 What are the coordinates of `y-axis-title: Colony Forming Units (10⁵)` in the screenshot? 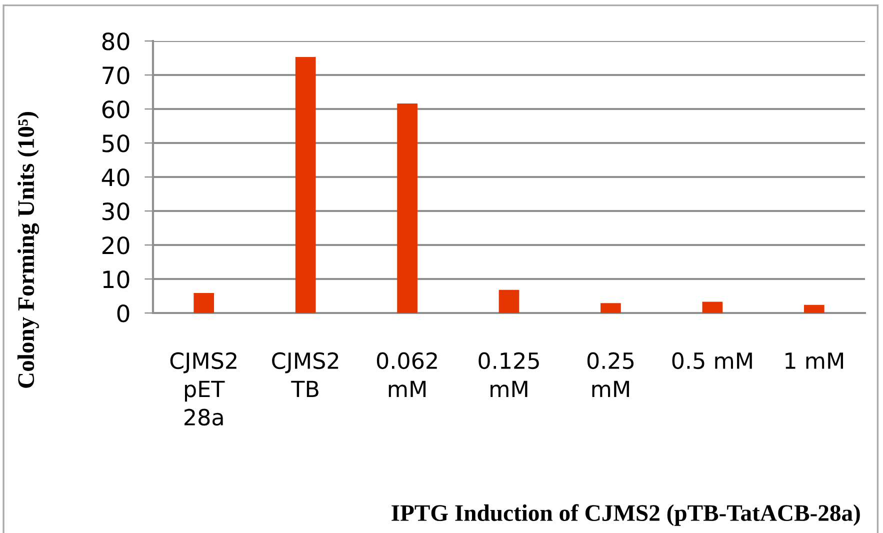 It's located at (28, 250).